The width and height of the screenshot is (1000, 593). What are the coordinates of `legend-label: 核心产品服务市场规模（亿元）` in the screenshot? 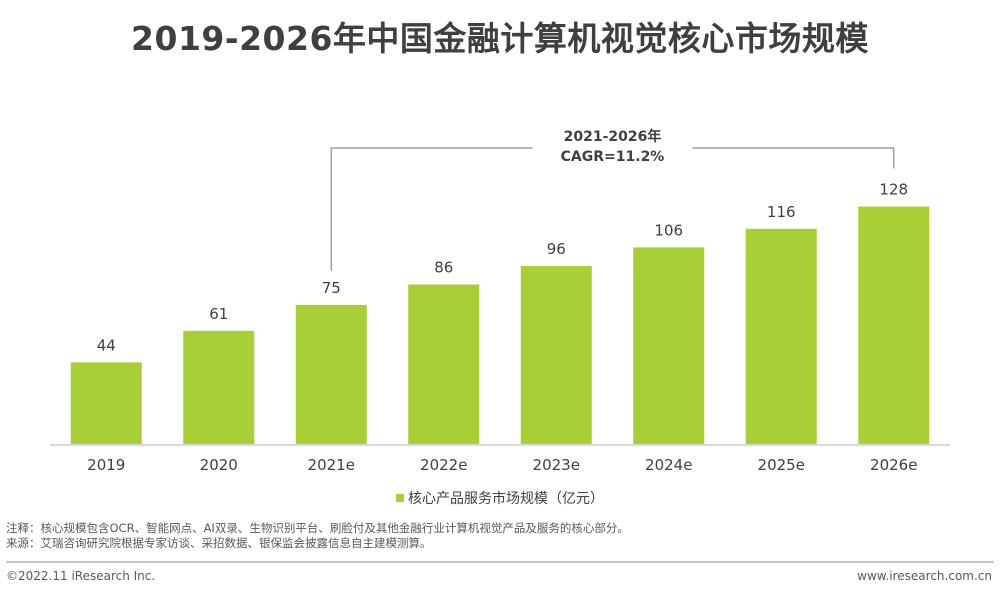 It's located at (506, 499).